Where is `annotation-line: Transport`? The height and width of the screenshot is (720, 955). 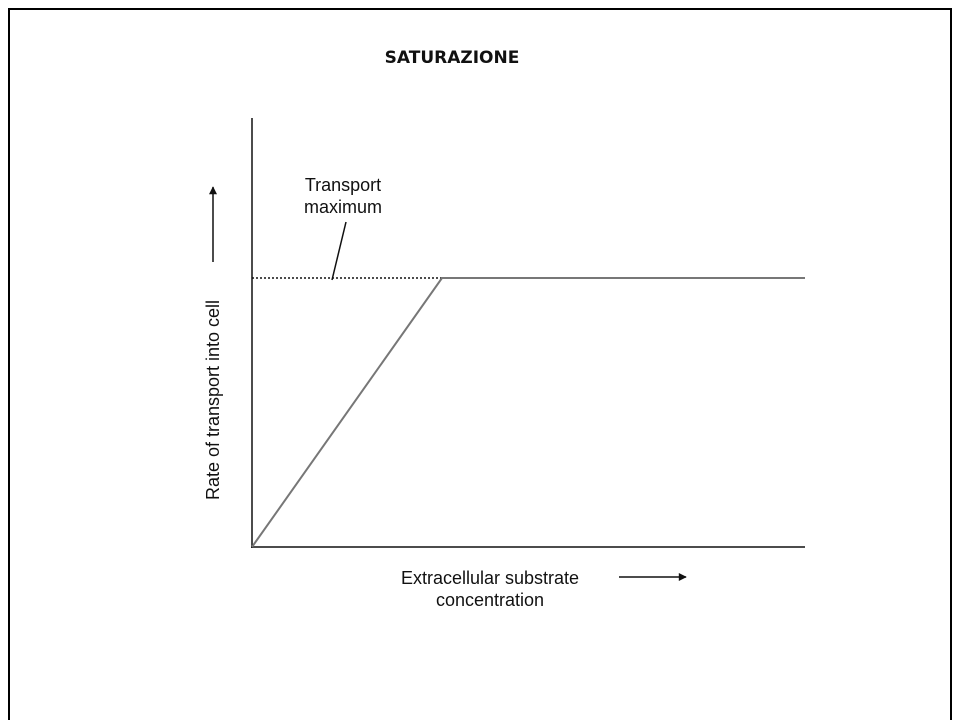
annotation-line: Transport is located at coordinates (343, 185).